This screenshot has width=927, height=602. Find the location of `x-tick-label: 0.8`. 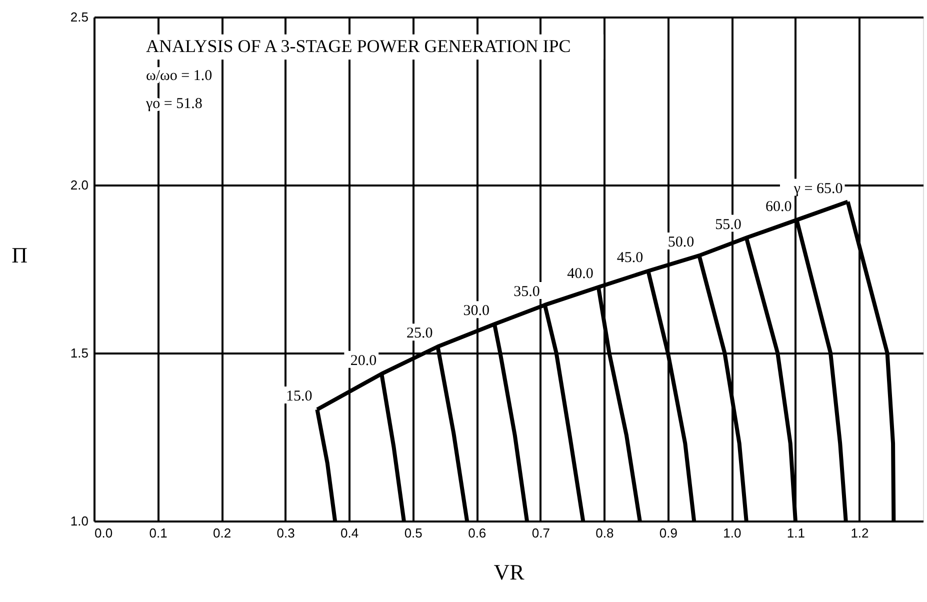

x-tick-label: 0.8 is located at coordinates (605, 533).